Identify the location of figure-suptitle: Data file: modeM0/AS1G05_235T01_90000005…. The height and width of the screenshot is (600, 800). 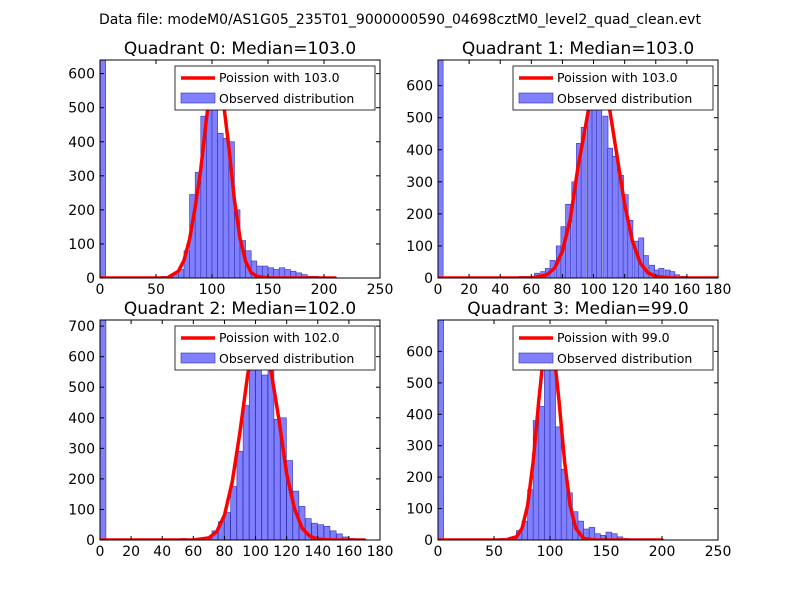
(400, 20).